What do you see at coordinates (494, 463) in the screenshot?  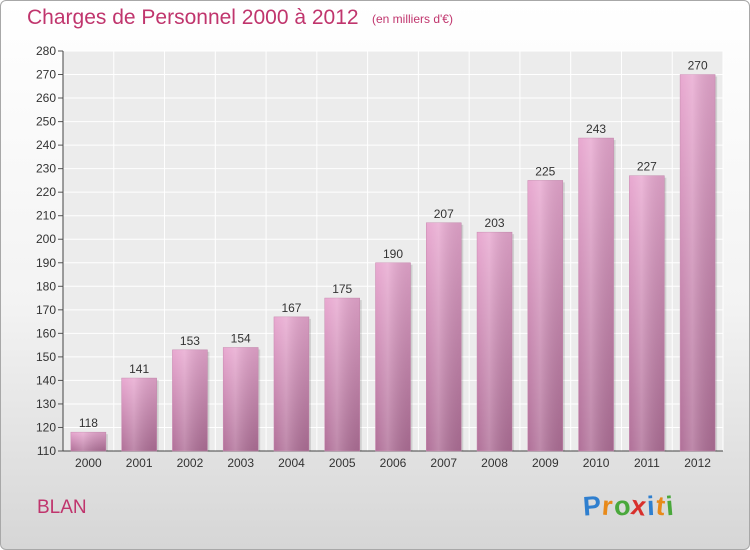 I see `x-tick-label: 2008` at bounding box center [494, 463].